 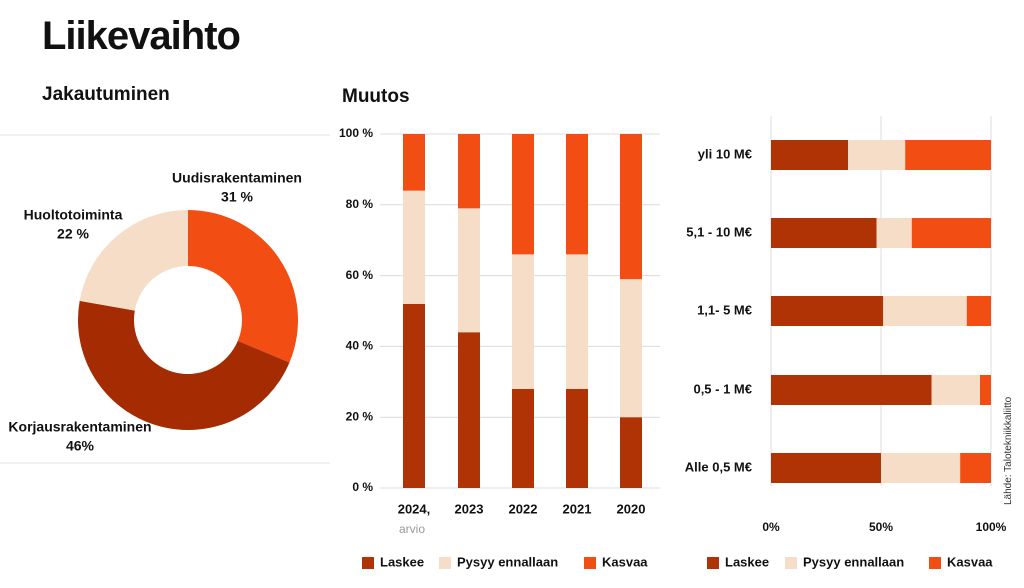 What do you see at coordinates (243, 286) in the screenshot?
I see `donut-slice-uudisrakentaminen` at bounding box center [243, 286].